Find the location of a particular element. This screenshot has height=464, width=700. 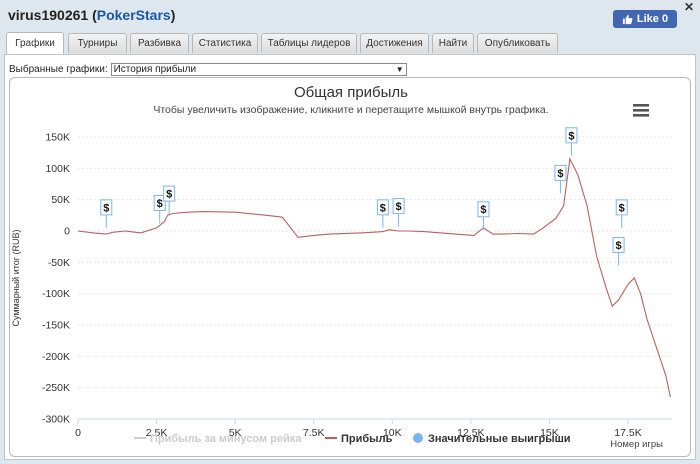

legend-label: Прибыль за минусом рейка is located at coordinates (226, 439).